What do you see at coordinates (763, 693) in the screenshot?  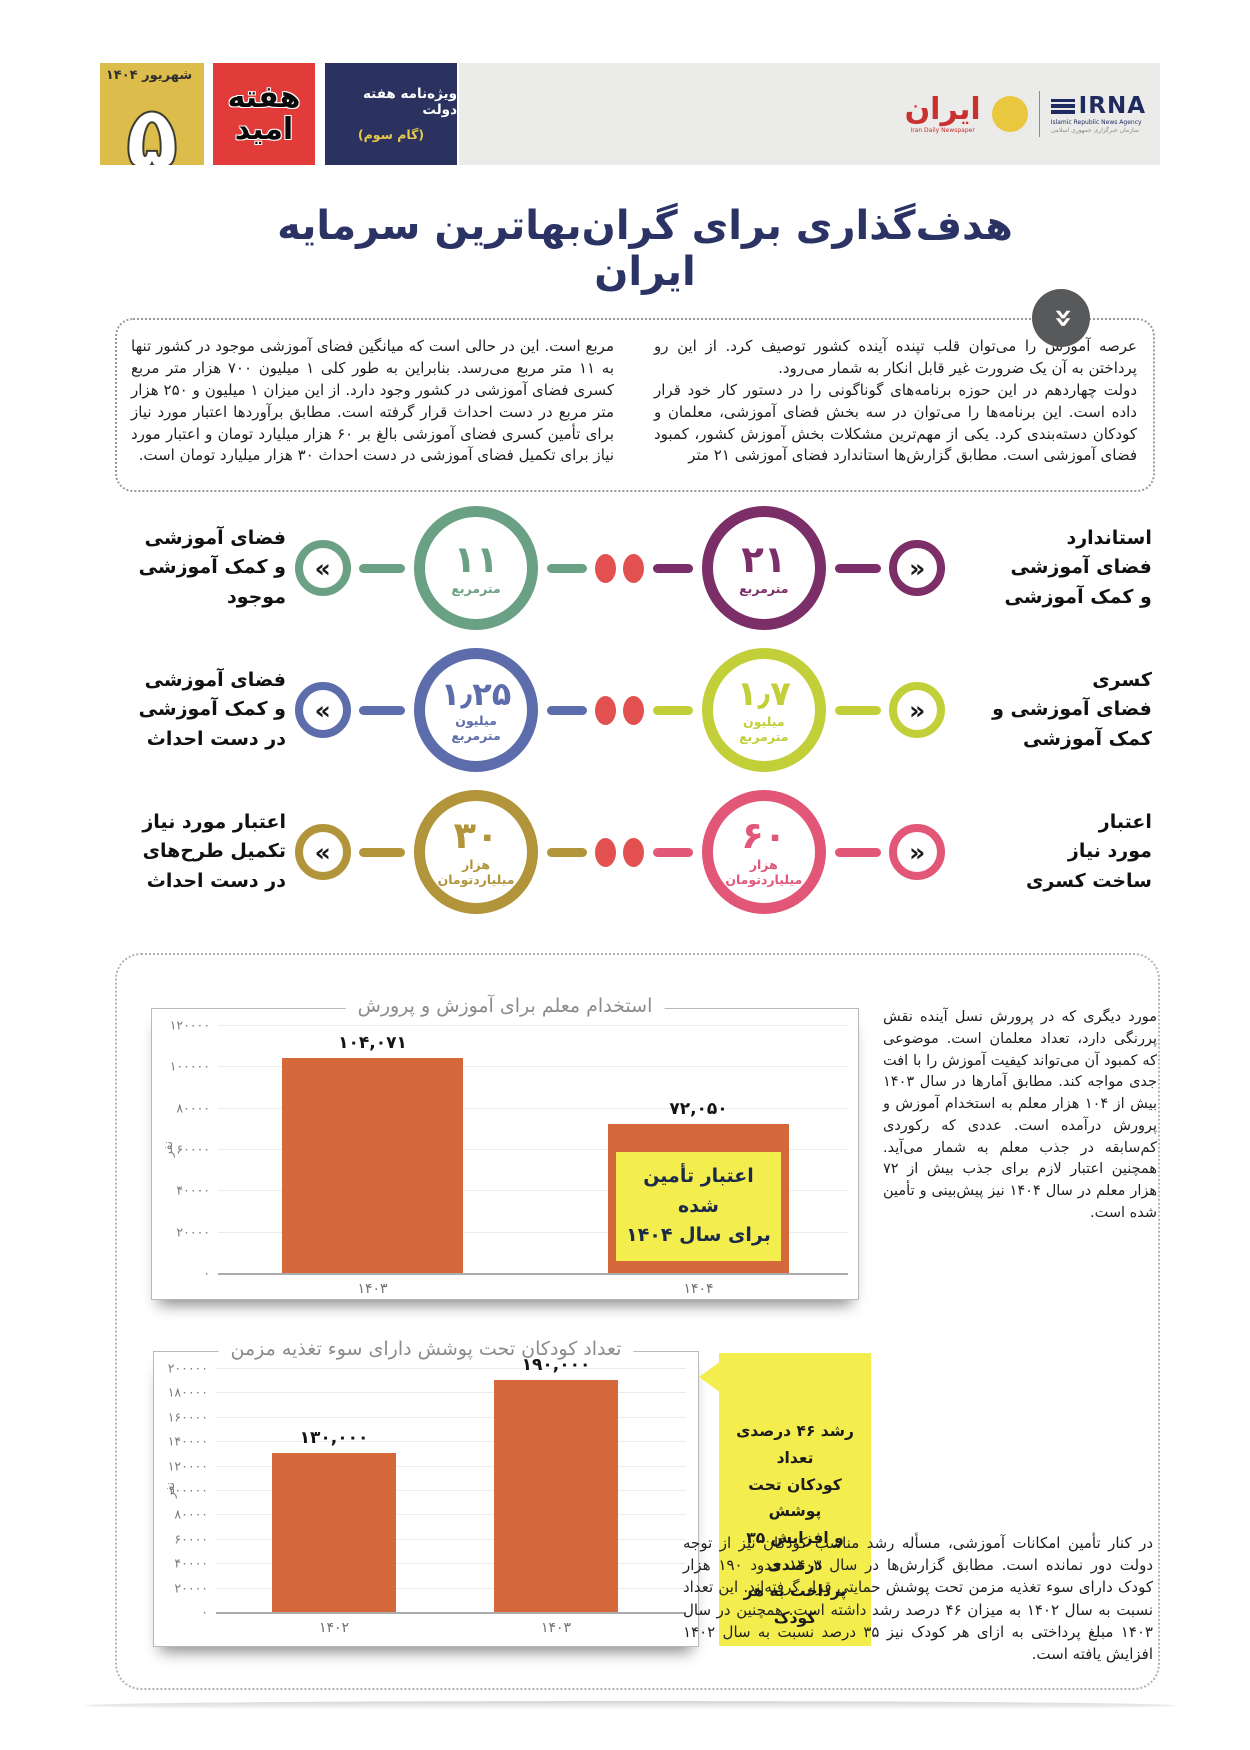 I see `stat-value: ۱٫۷` at bounding box center [763, 693].